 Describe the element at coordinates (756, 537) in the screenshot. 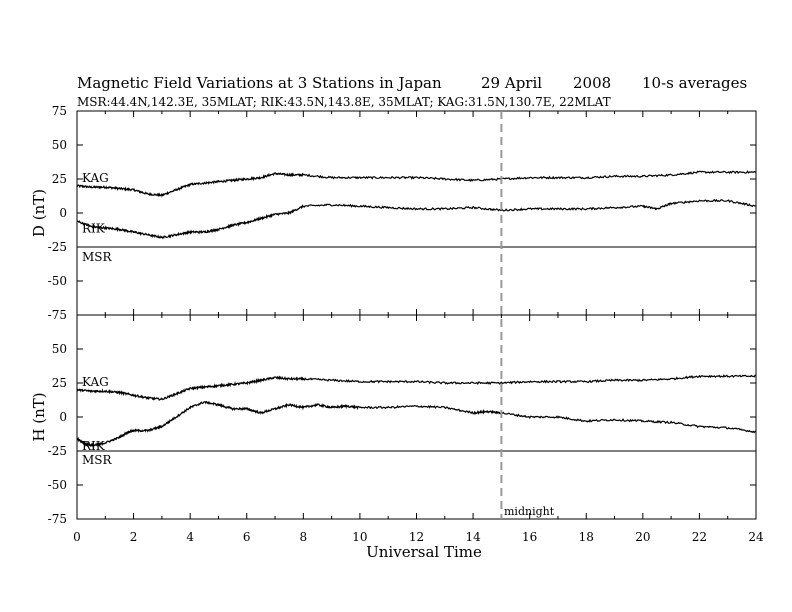

I see `x-tick-label: 24` at that location.